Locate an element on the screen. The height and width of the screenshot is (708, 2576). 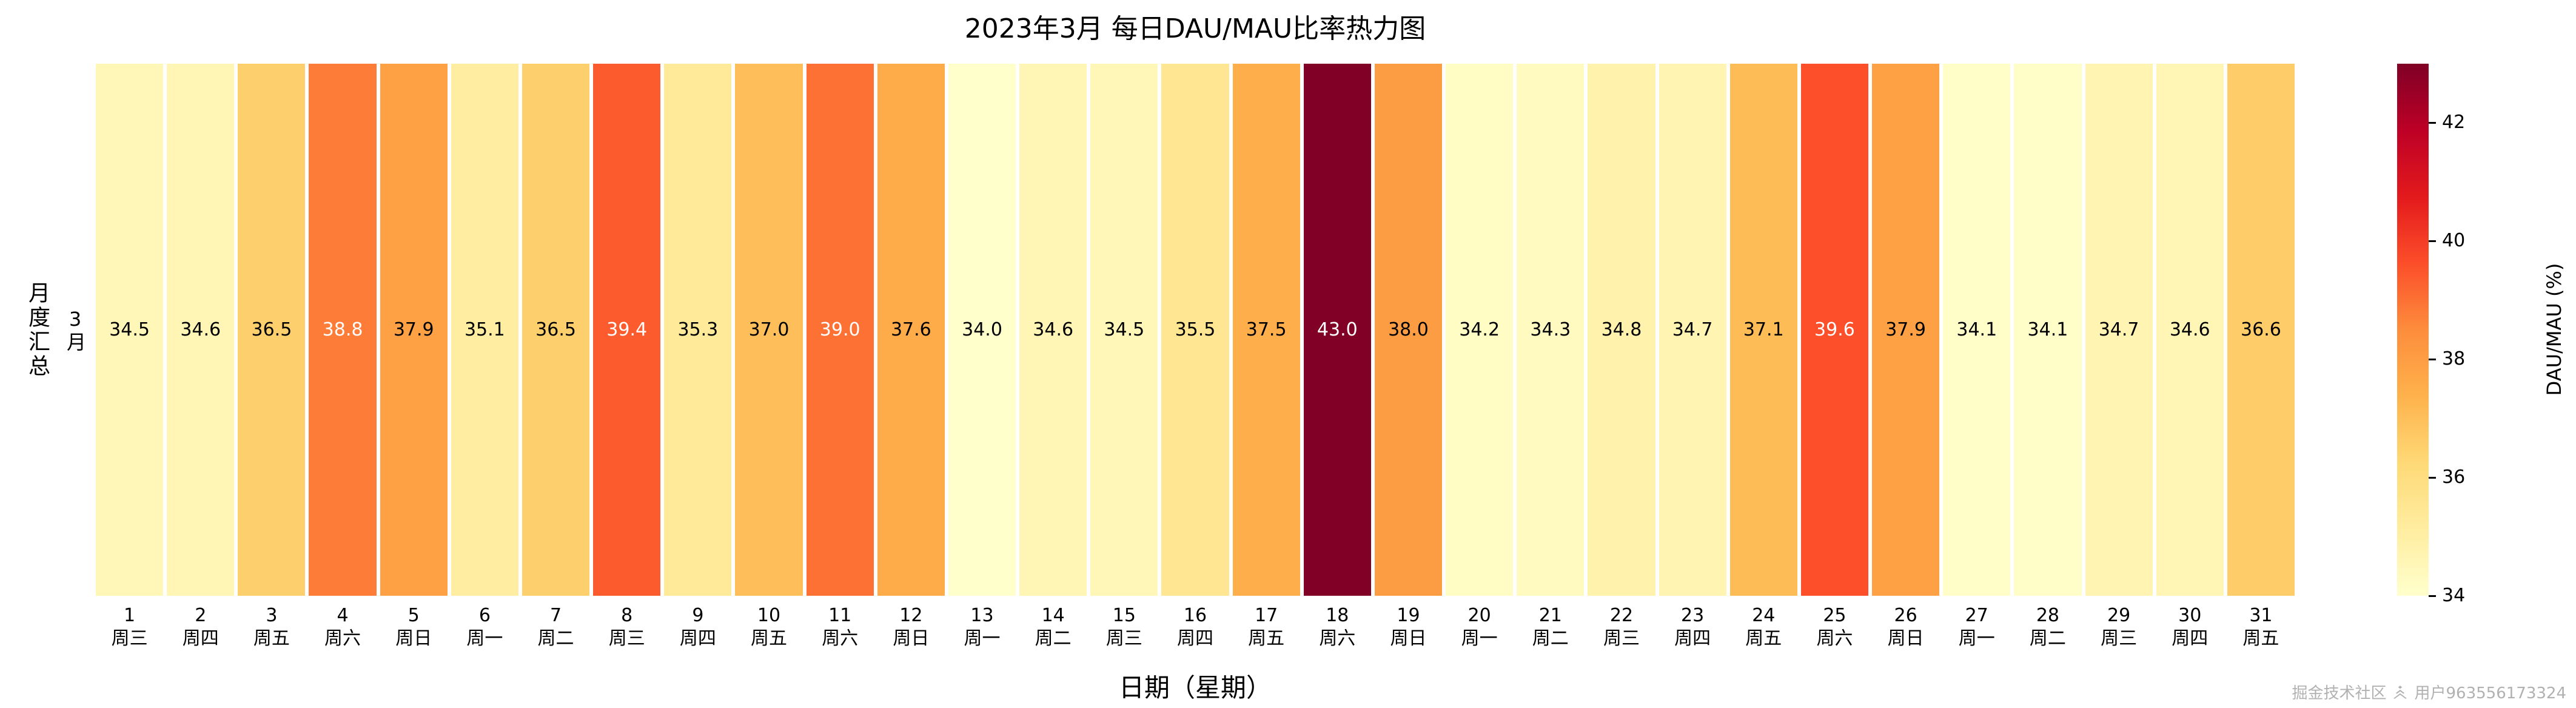
heatmap-cell-day-12: 37.6 is located at coordinates (911, 330).